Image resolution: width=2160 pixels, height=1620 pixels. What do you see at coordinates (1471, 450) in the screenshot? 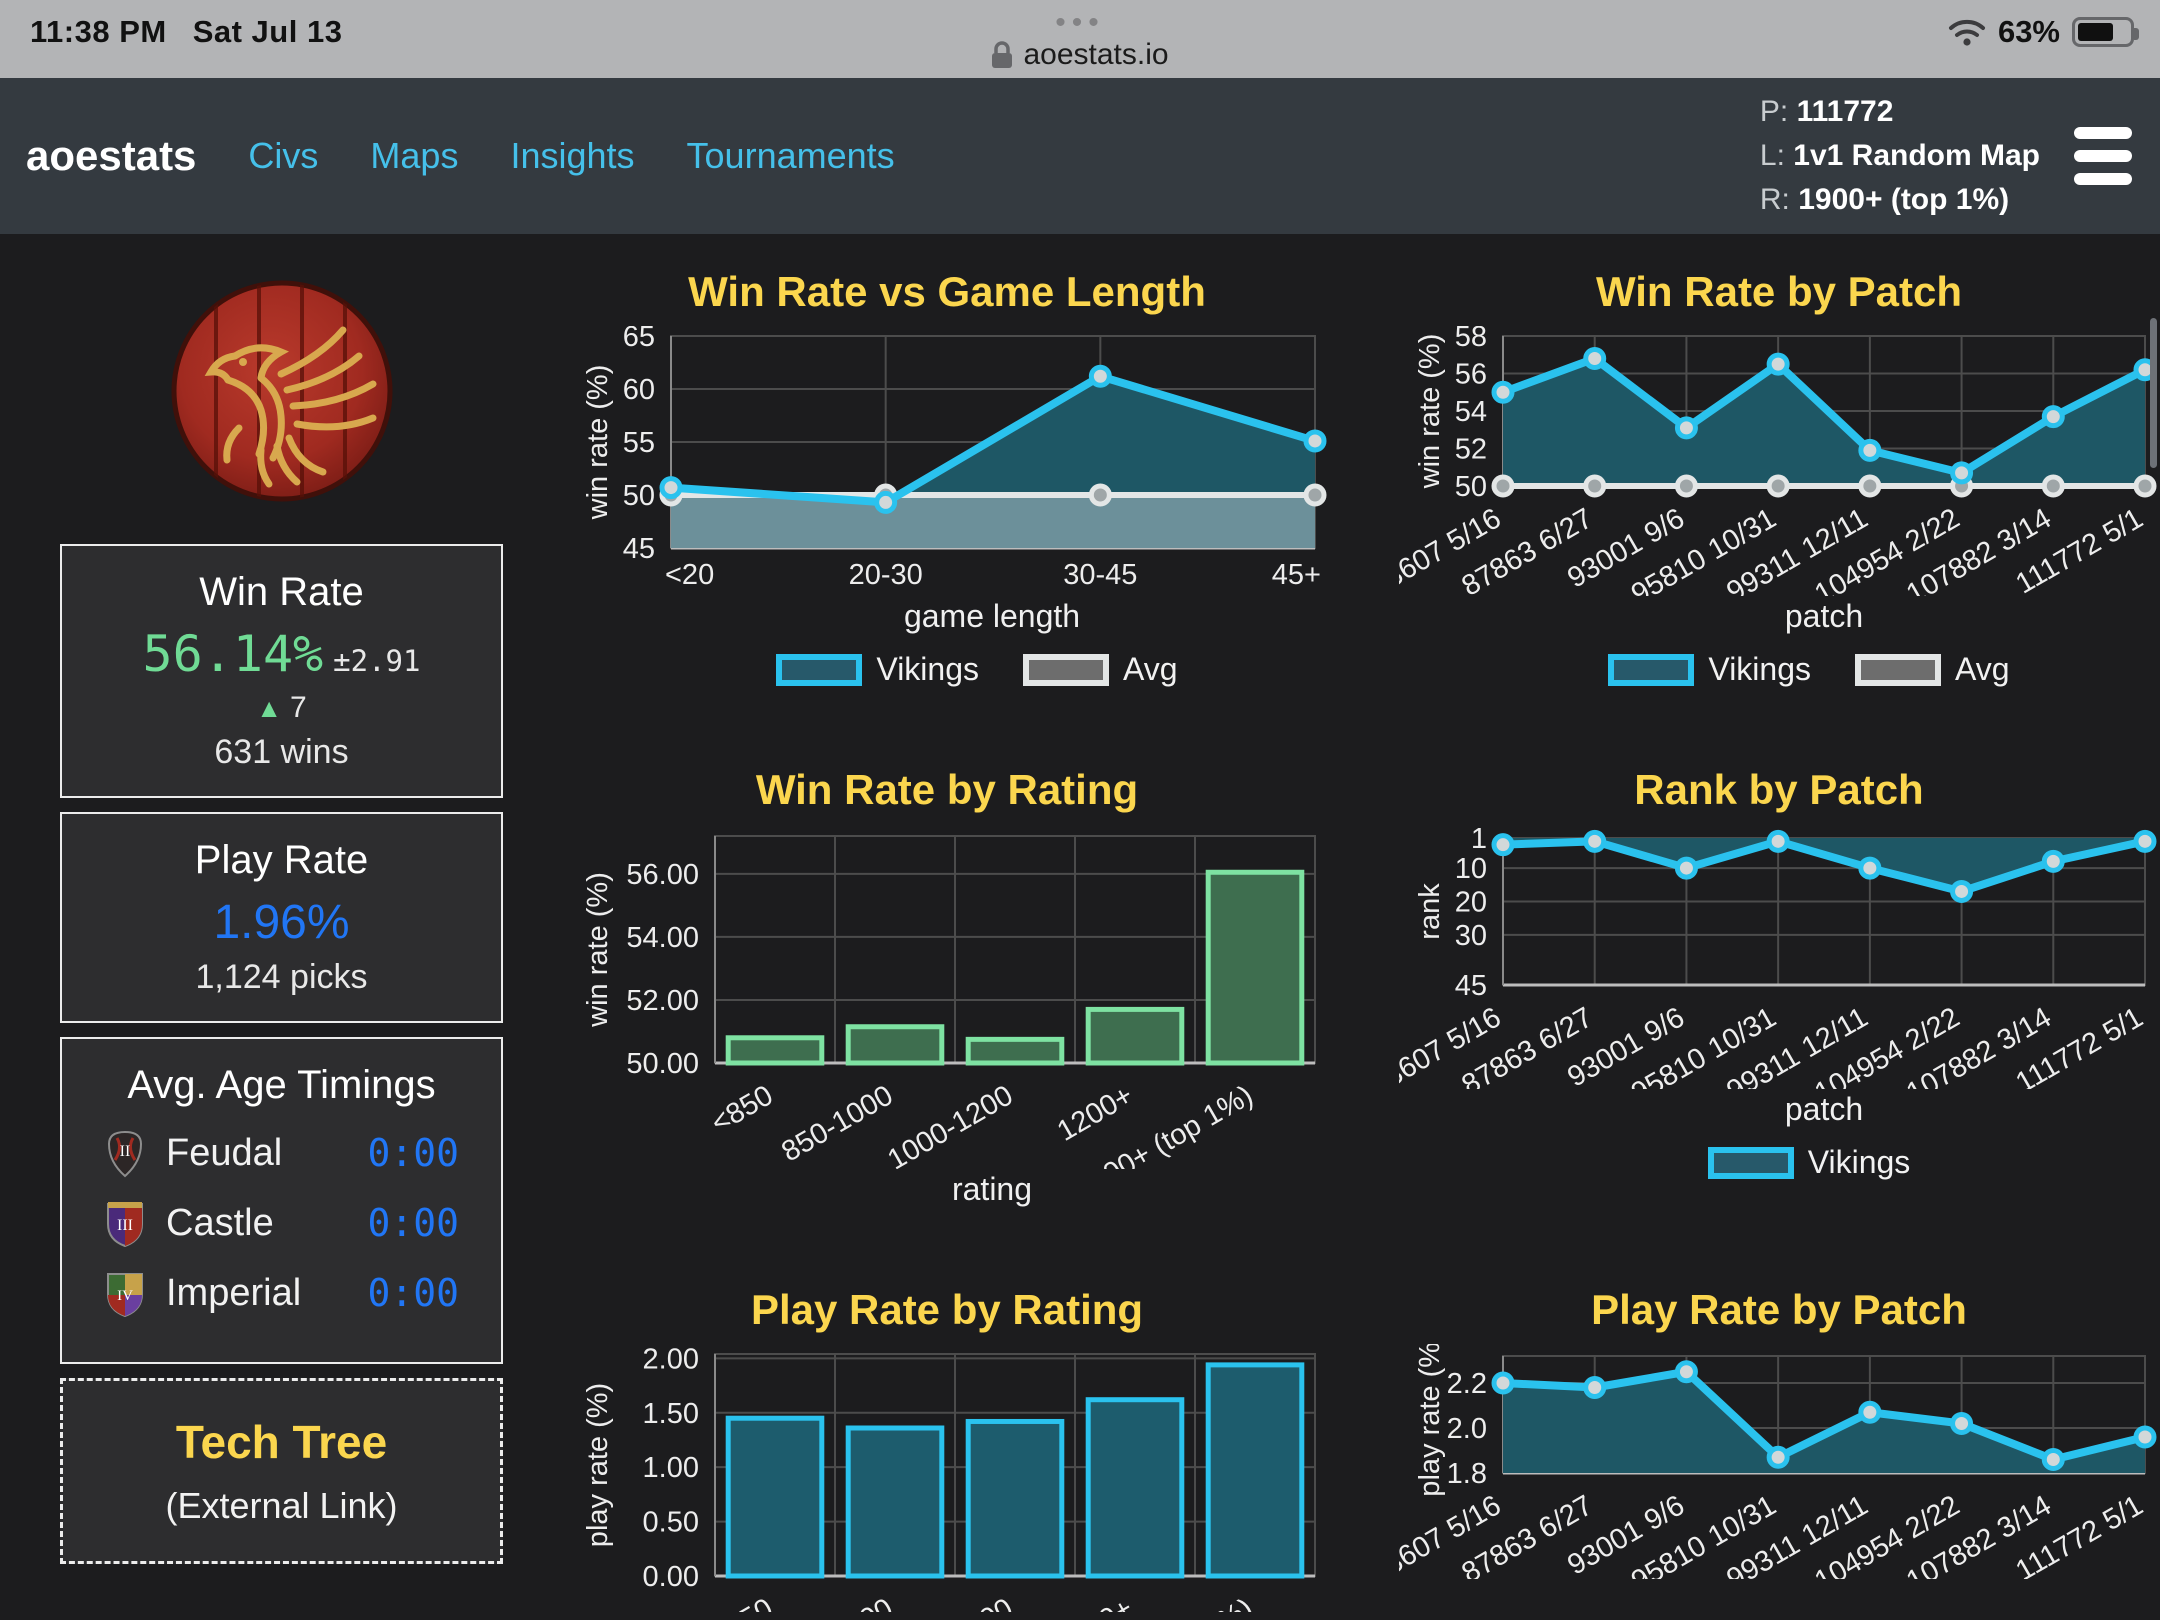
I see `svg-text: 52` at bounding box center [1471, 450].